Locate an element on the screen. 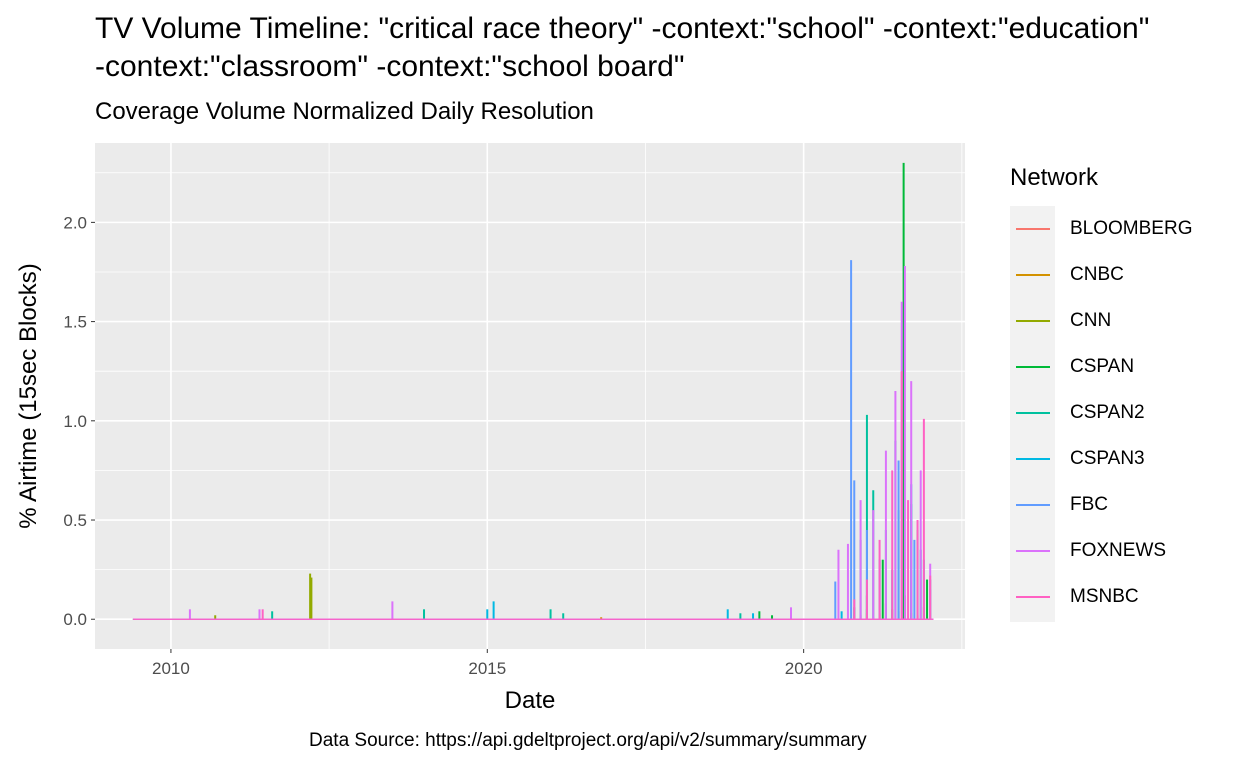 The height and width of the screenshot is (768, 1248). x-tick-label: 2020 is located at coordinates (804, 668).